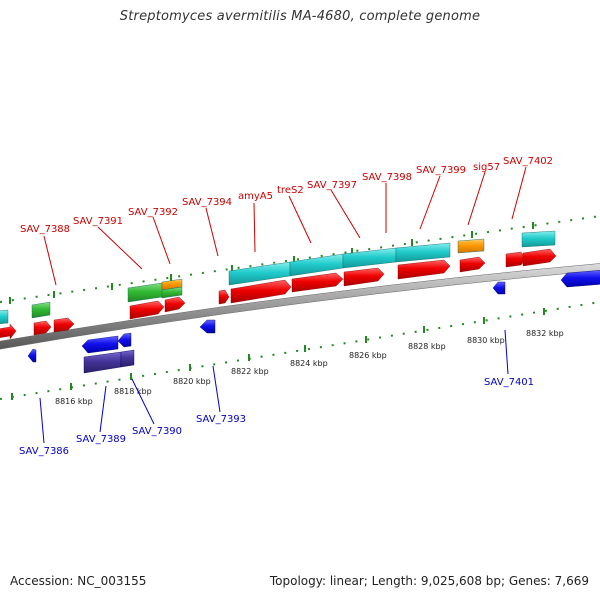  I want to click on genome-backbone, so click(300, 306).